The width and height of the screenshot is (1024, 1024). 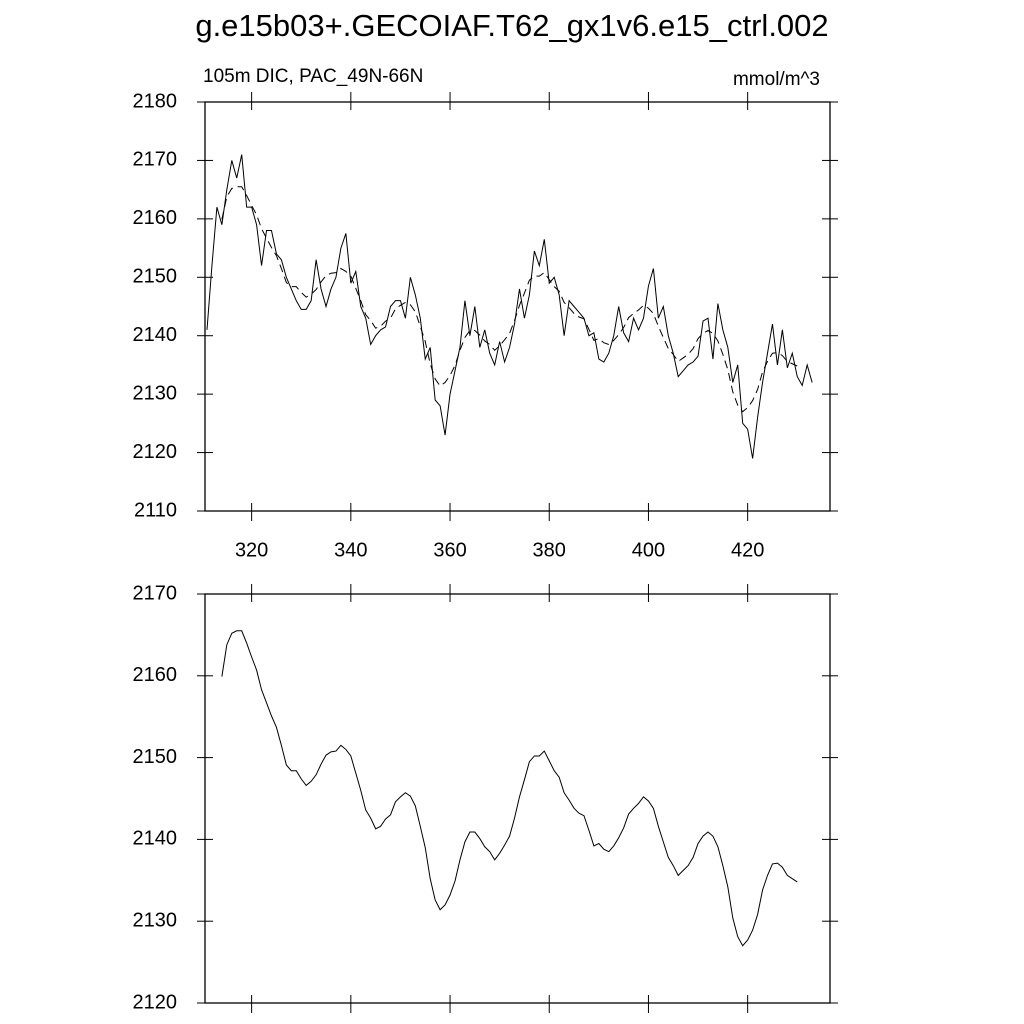 I want to click on subtitle-right: mmol/m^3, so click(x=776, y=79).